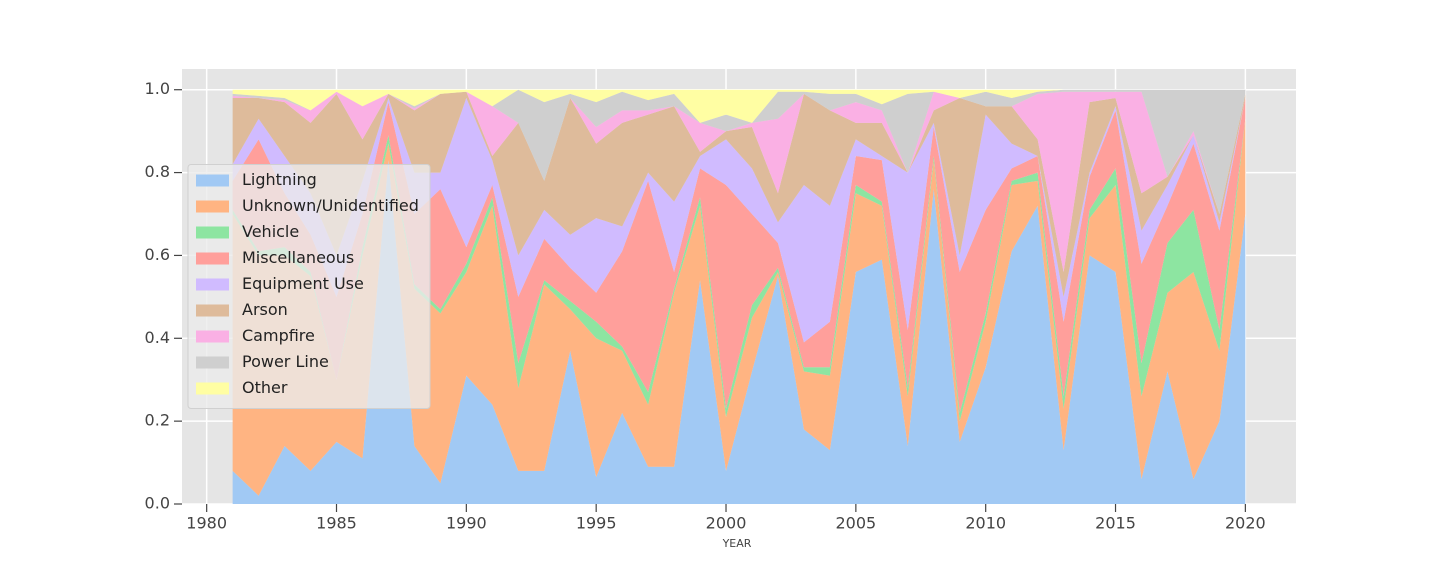 The height and width of the screenshot is (580, 1440). What do you see at coordinates (737, 543) in the screenshot?
I see `x-axis-label: YEAR` at bounding box center [737, 543].